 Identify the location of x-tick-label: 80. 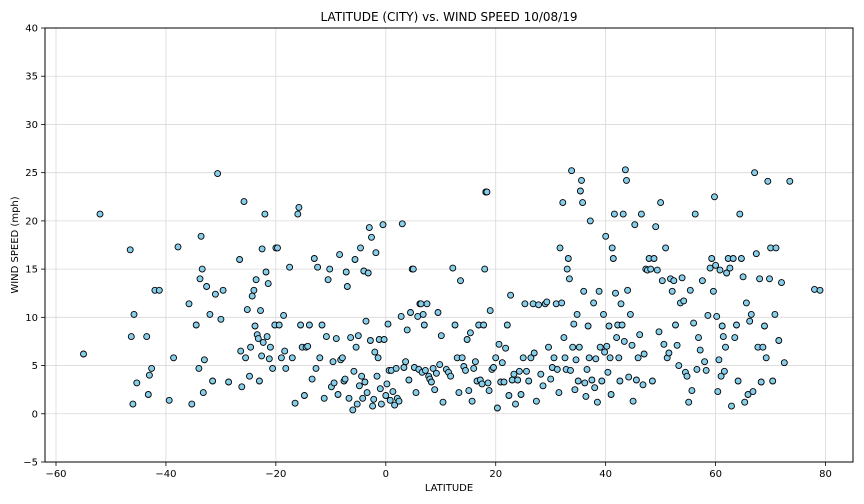
(825, 474).